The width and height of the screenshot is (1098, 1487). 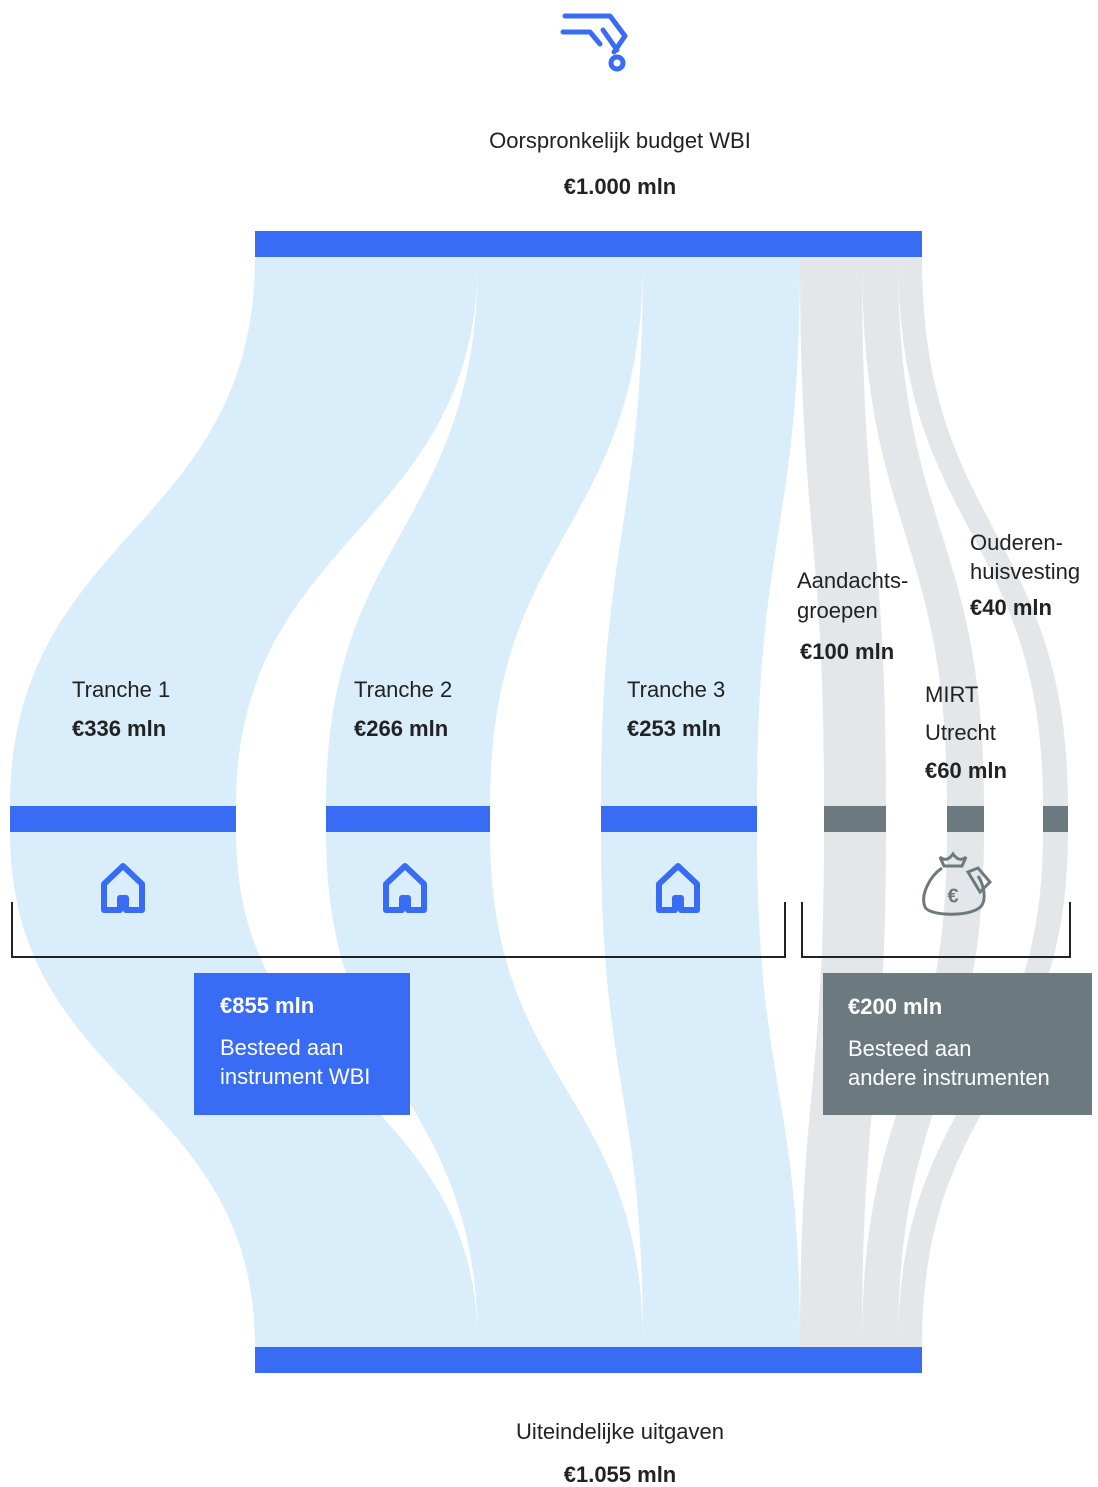 What do you see at coordinates (267, 1005) in the screenshot?
I see `box-amount: €855 mln` at bounding box center [267, 1005].